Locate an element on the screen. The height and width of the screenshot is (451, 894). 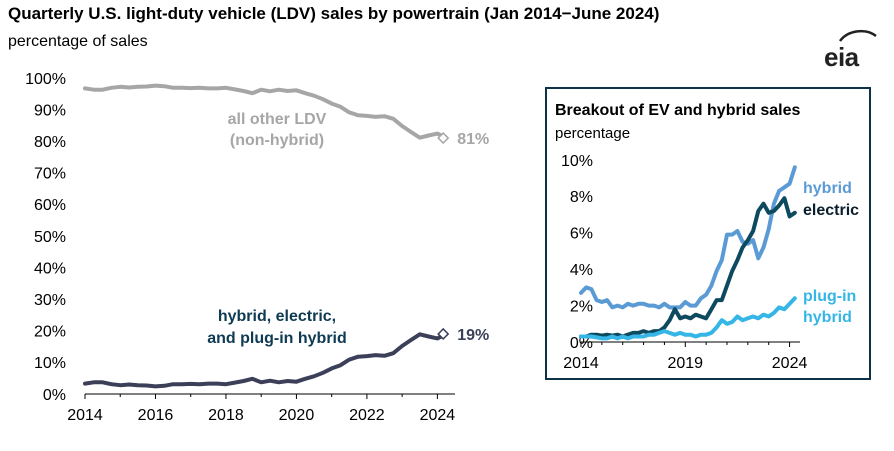
series-line-hybrid is located at coordinates (688, 237).